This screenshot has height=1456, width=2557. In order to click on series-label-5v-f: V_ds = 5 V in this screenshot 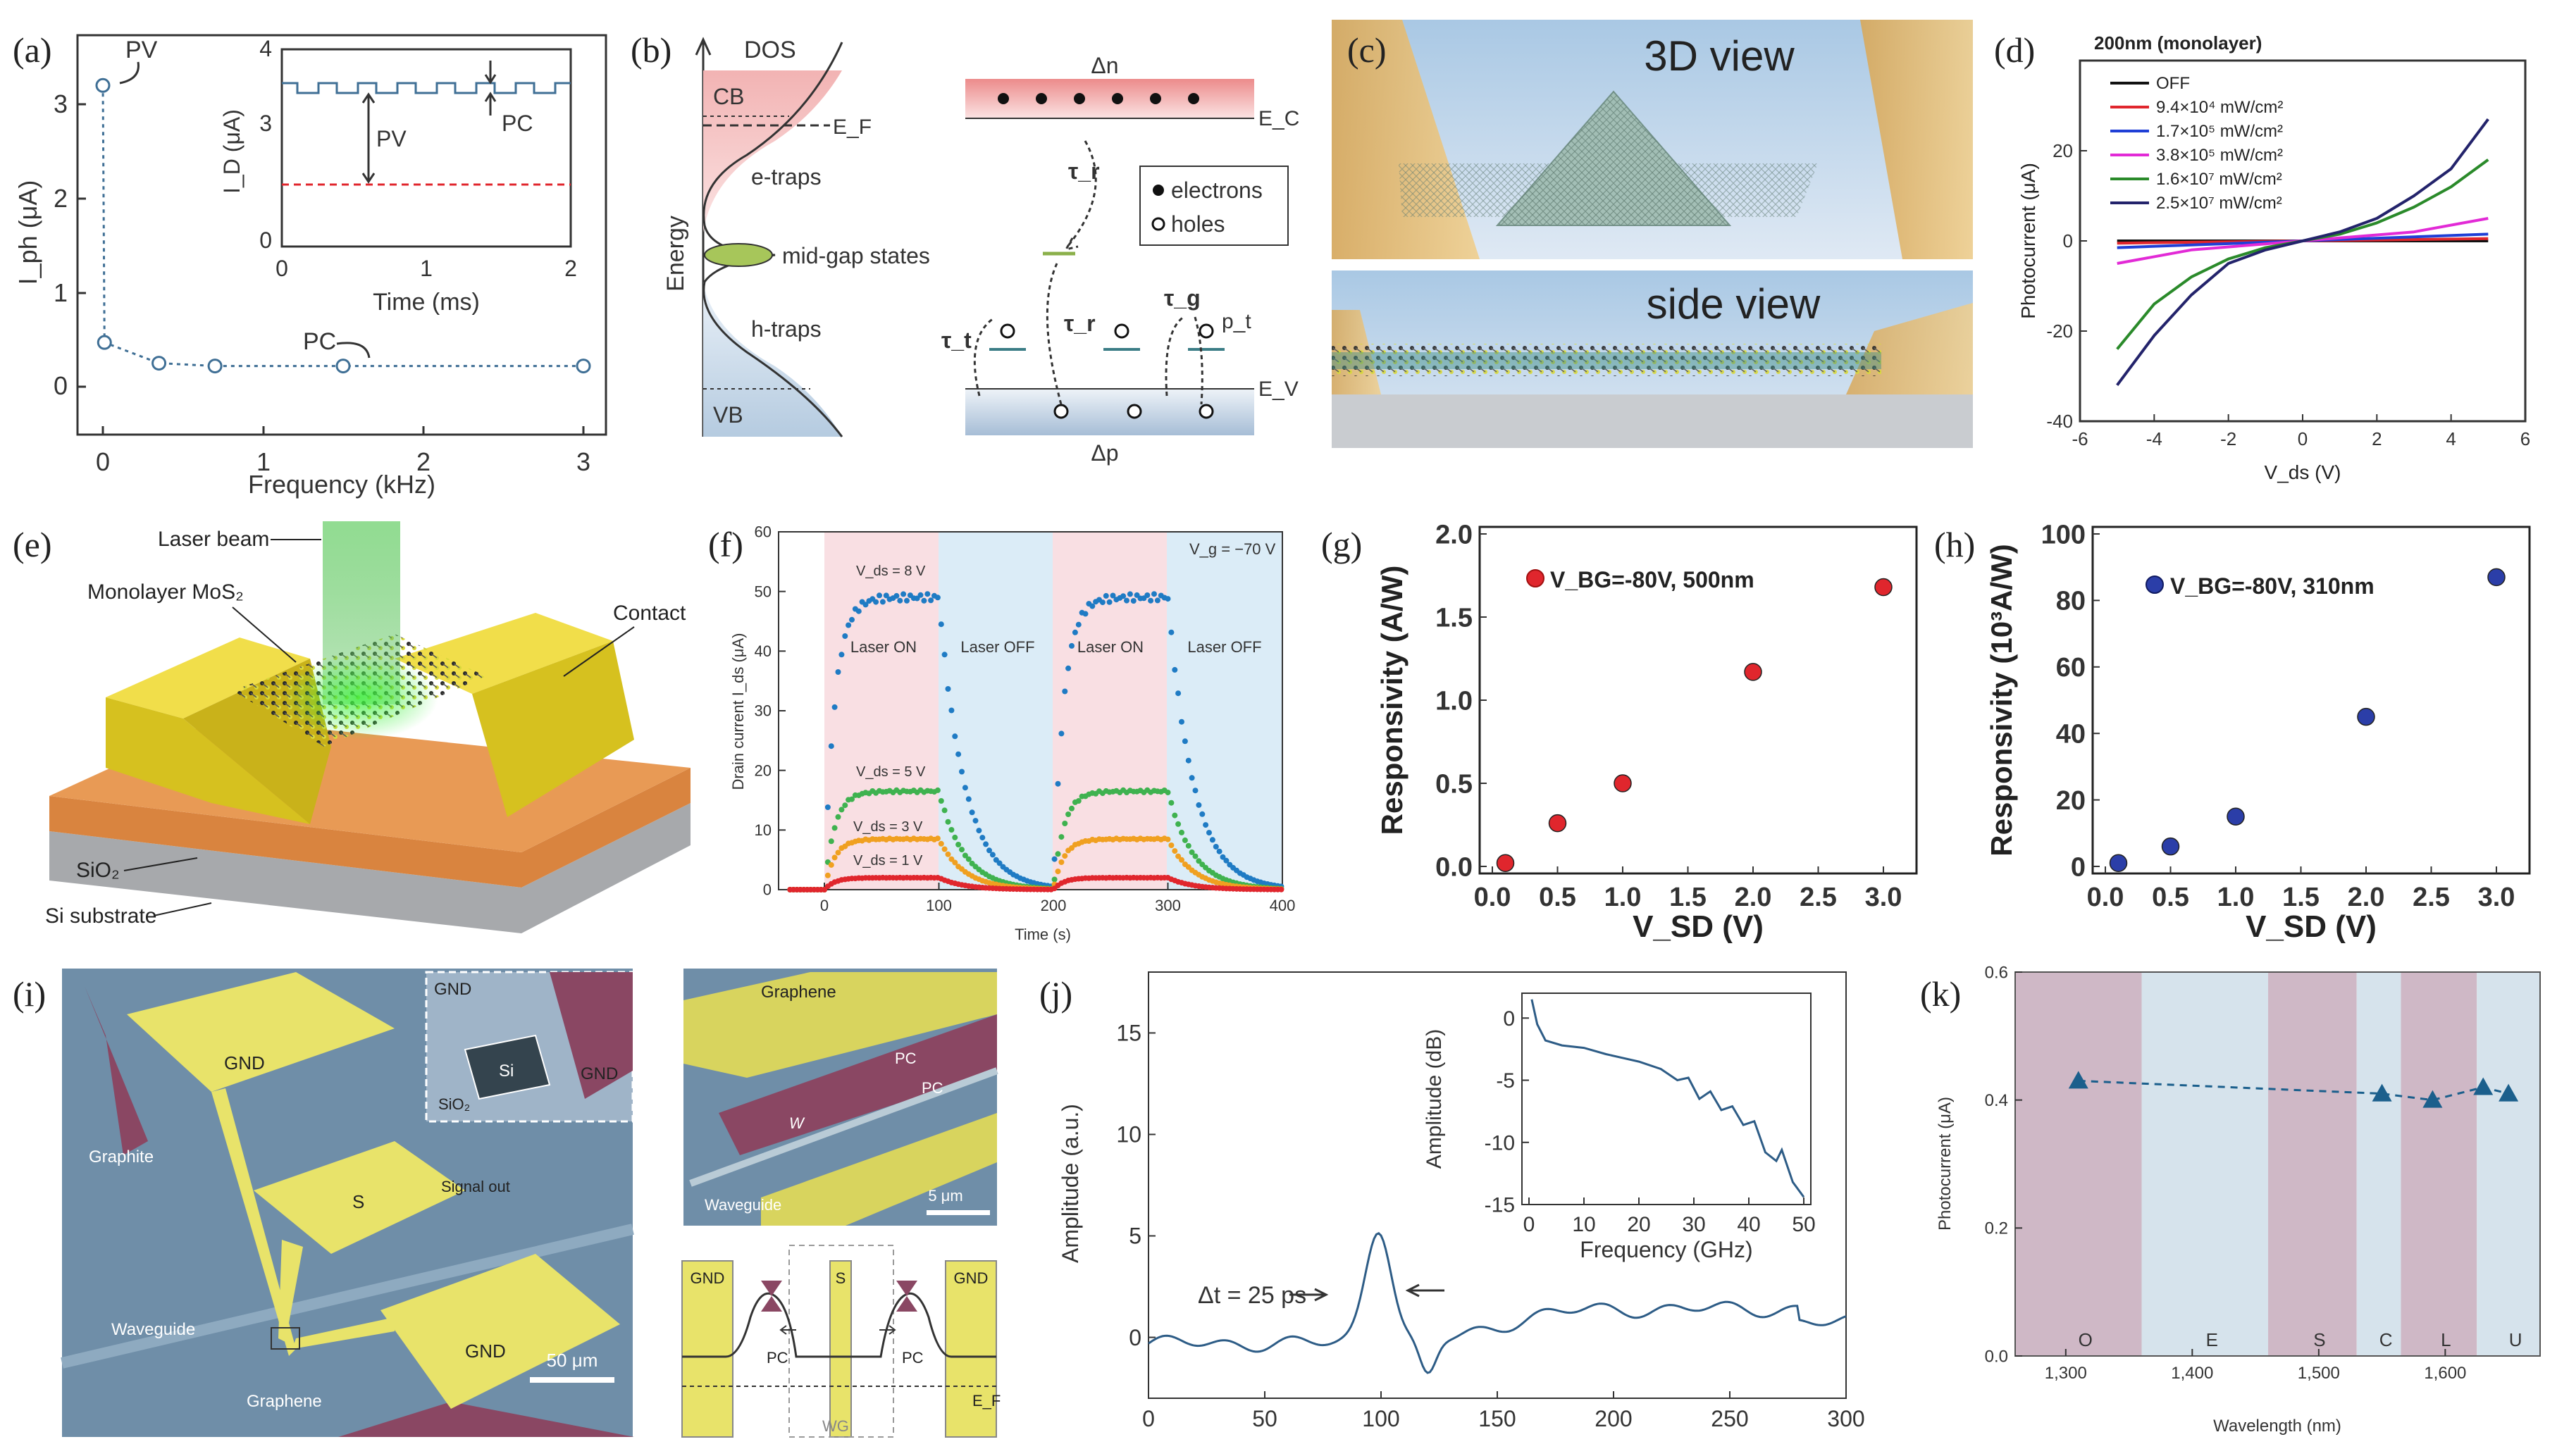, I will do `click(891, 772)`.